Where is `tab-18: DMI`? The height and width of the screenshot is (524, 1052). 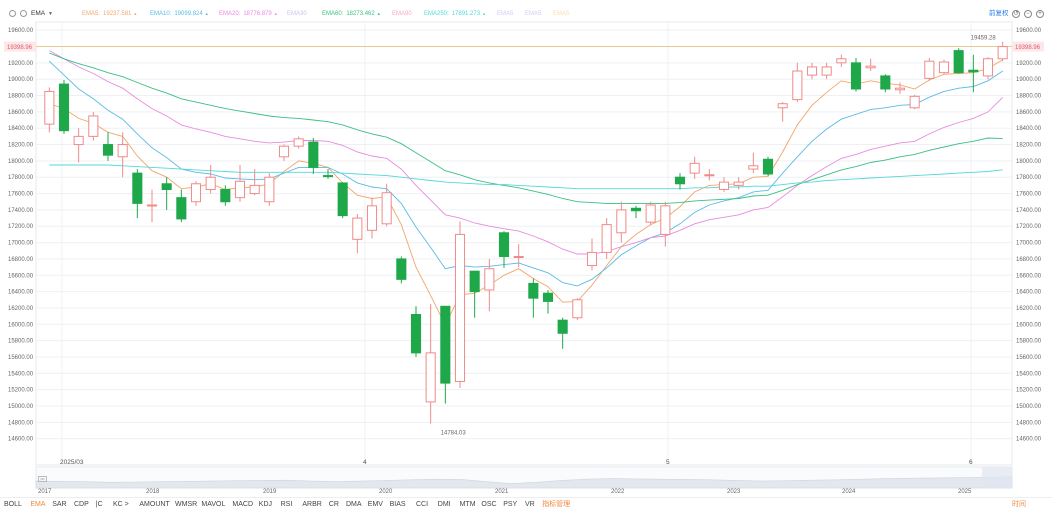
tab-18: DMI is located at coordinates (444, 504).